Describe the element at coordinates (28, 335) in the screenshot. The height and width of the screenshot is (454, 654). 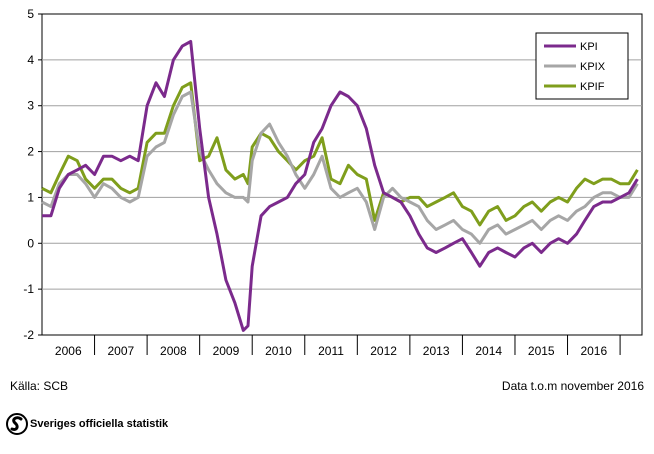
I see `y-tick-label: -2` at that location.